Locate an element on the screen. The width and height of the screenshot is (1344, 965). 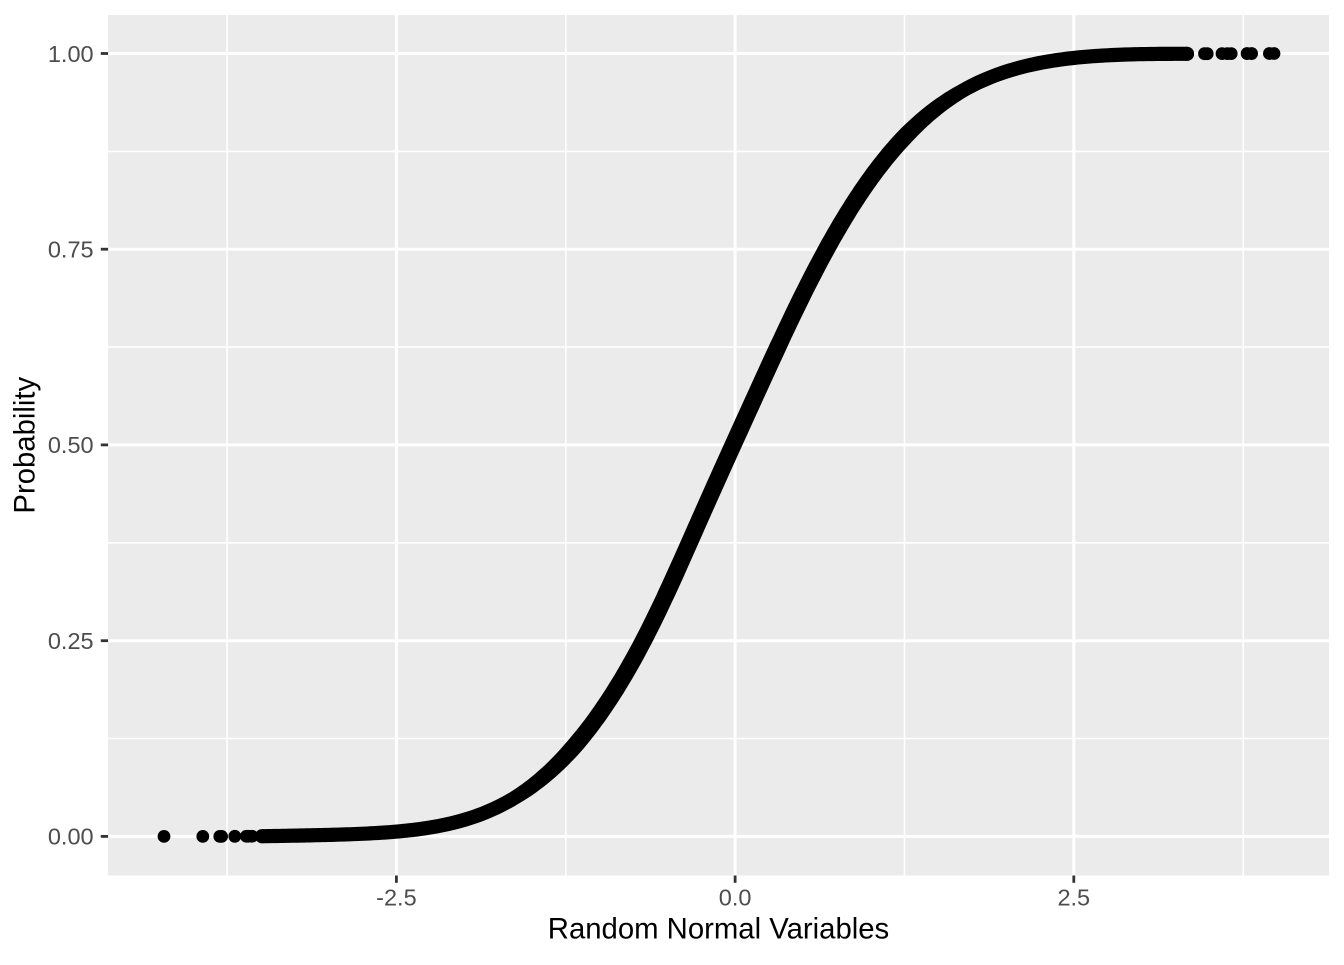
svg-text: 0.0 is located at coordinates (735, 898).